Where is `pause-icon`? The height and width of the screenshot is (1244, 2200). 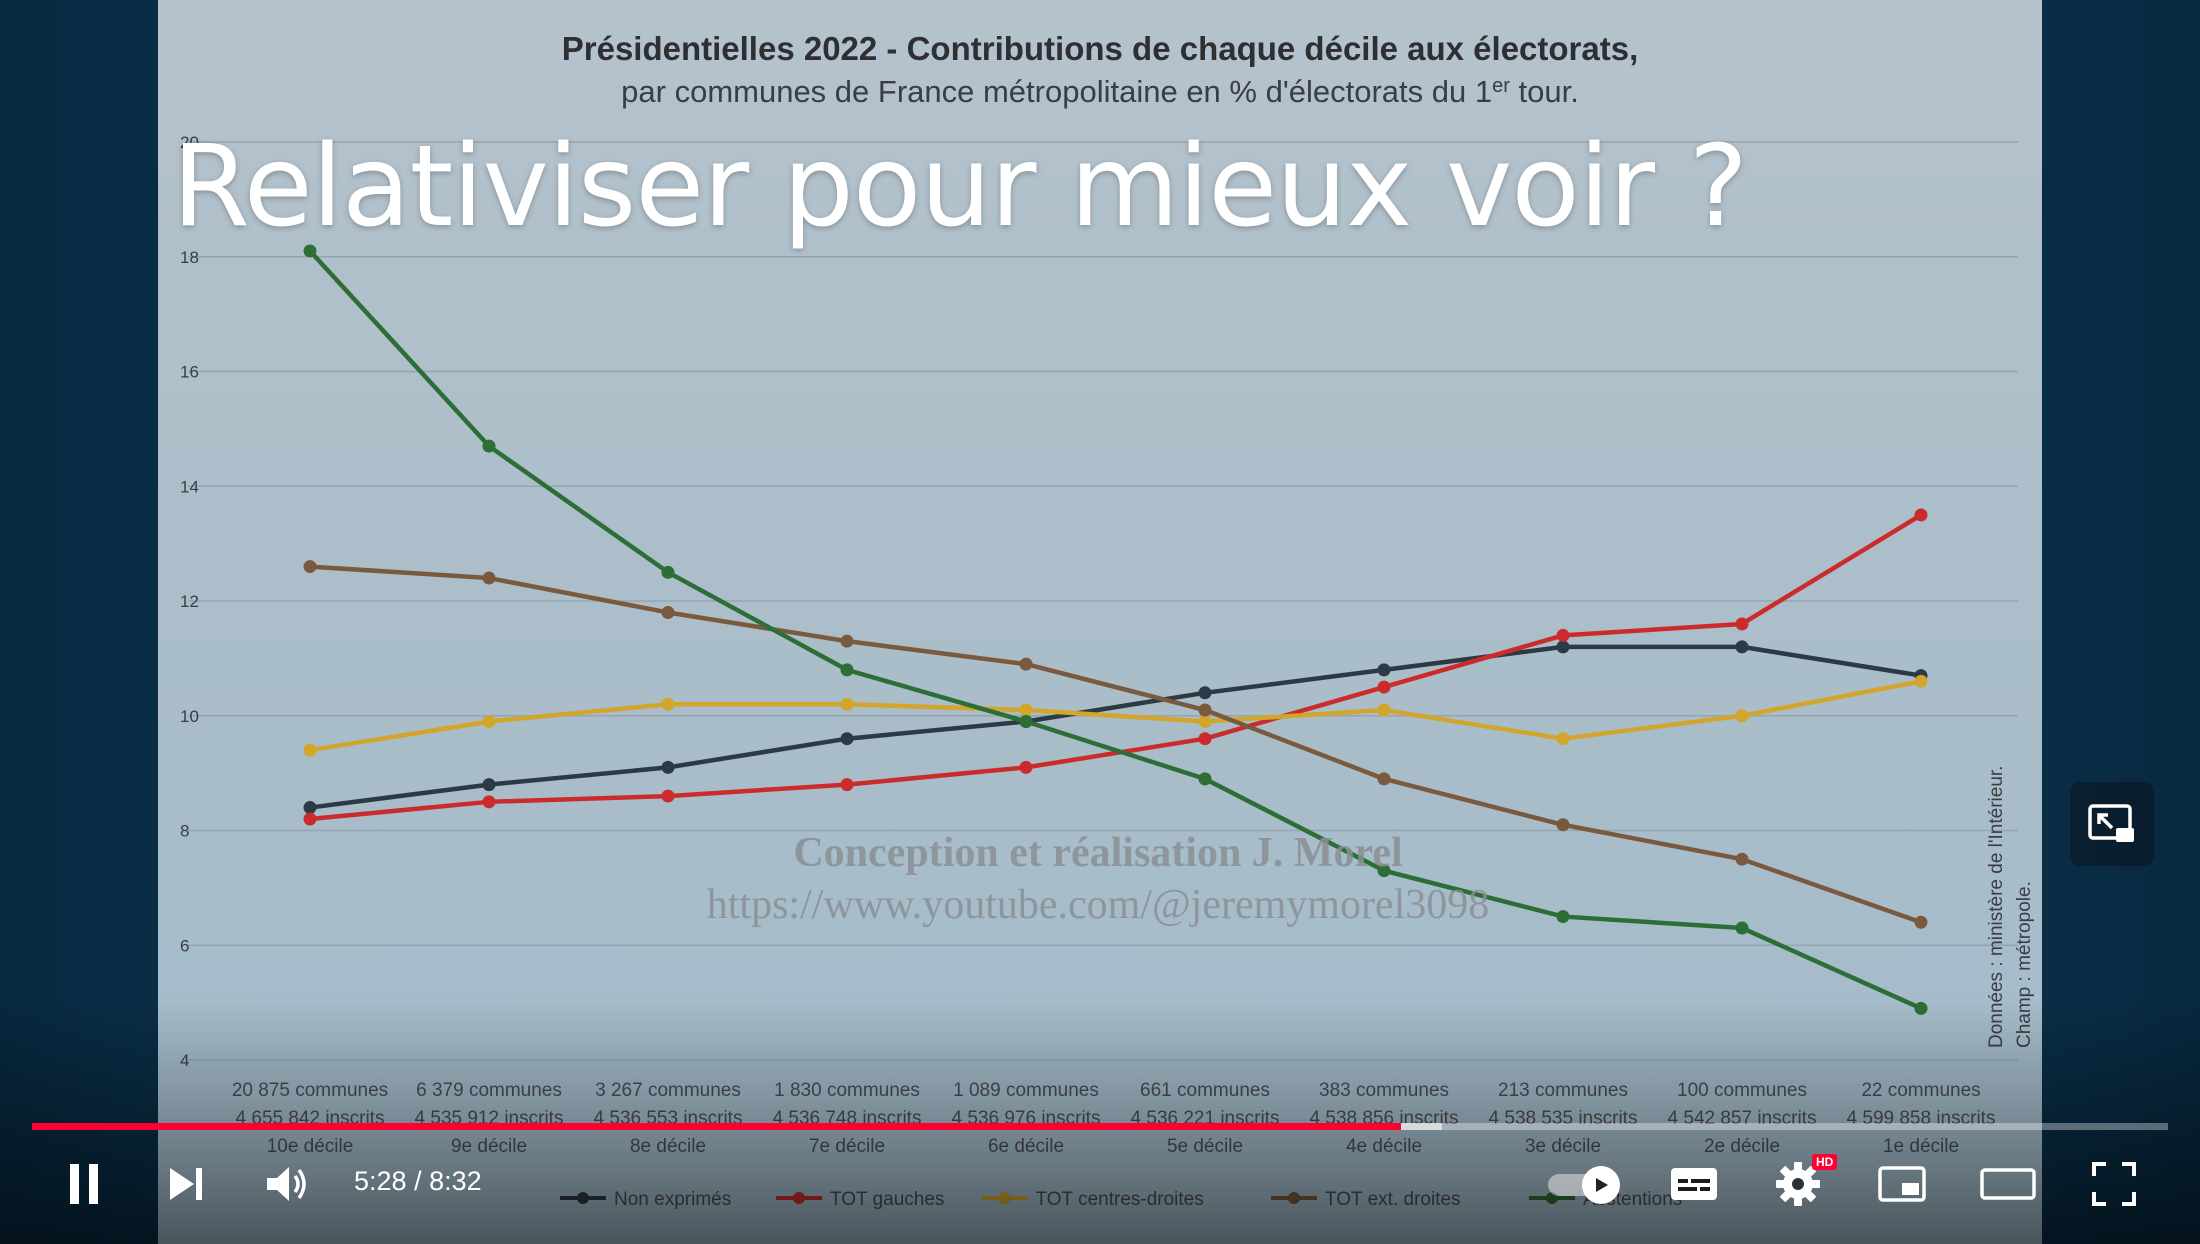
pause-icon is located at coordinates (84, 1184).